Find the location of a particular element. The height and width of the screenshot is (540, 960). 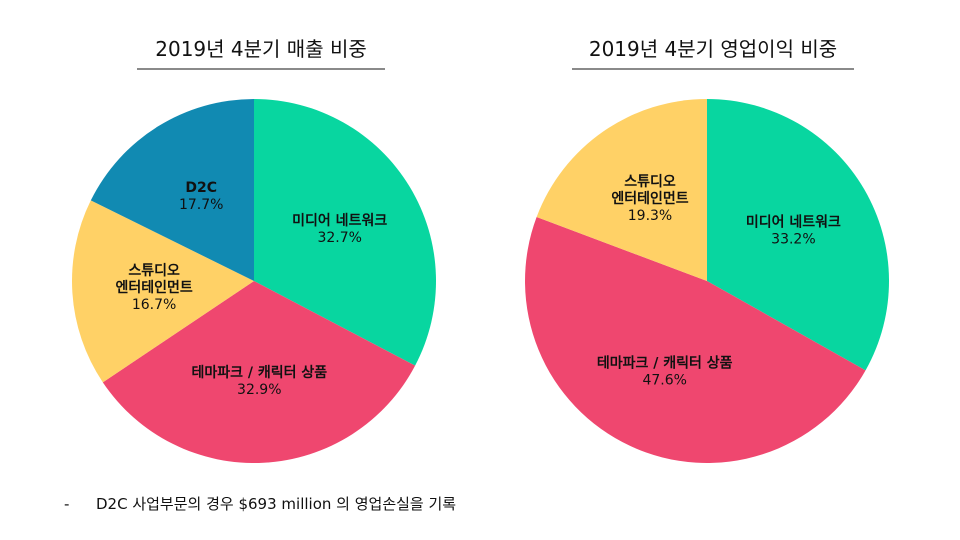

revenue-label-media-network-name: 미디어 네트워크 is located at coordinates (339, 220).